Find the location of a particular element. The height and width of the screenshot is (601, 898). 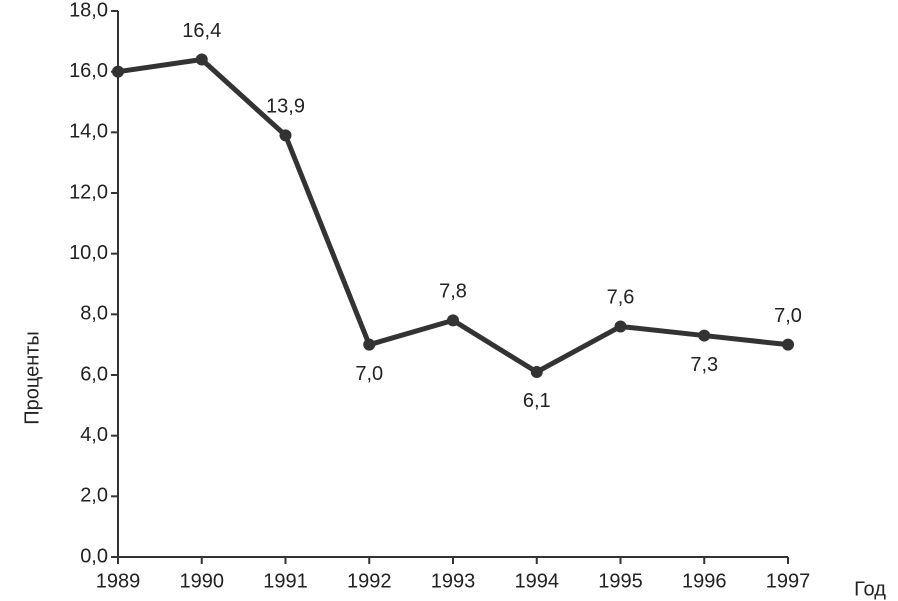

y-tick-label: 4,0 is located at coordinates (94, 435).